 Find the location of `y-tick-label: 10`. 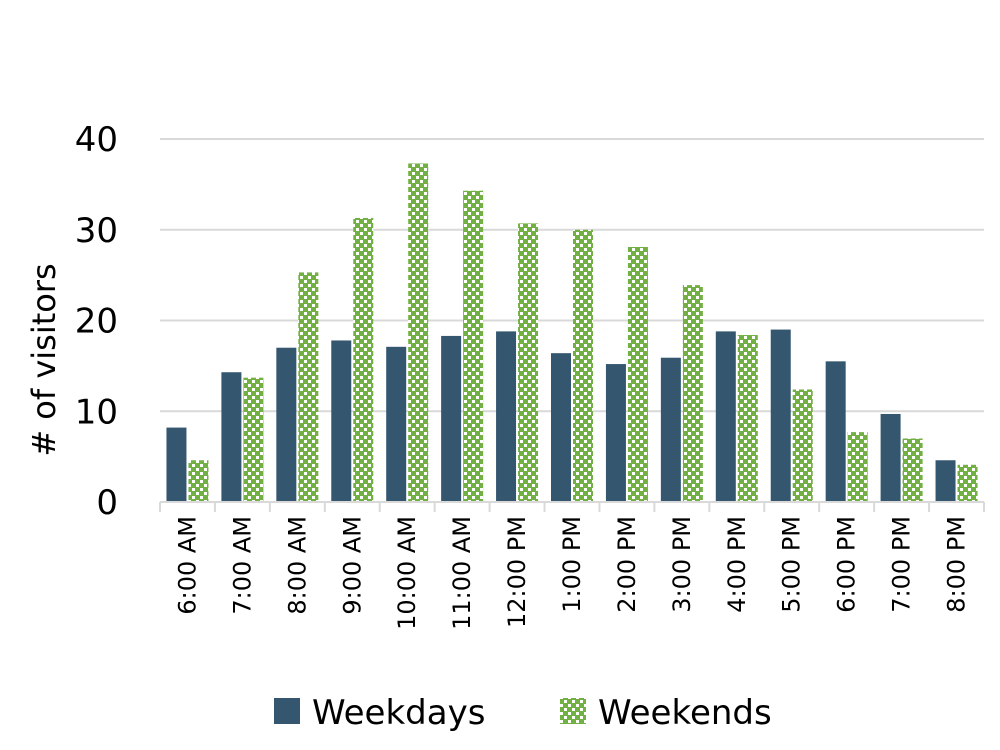

y-tick-label: 10 is located at coordinates (96, 412).